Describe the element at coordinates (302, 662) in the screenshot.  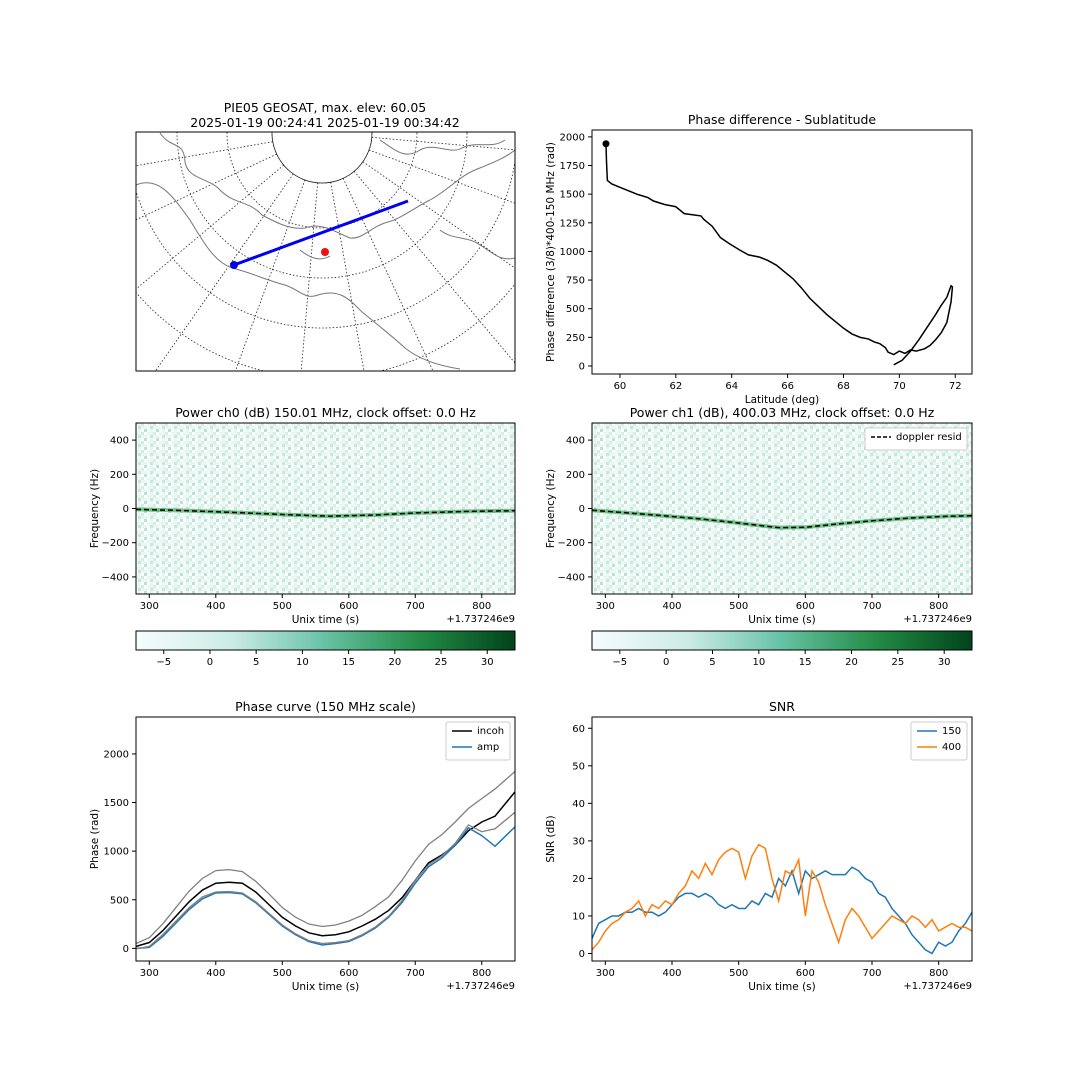
I see `colorbar-tick-label: 10` at that location.